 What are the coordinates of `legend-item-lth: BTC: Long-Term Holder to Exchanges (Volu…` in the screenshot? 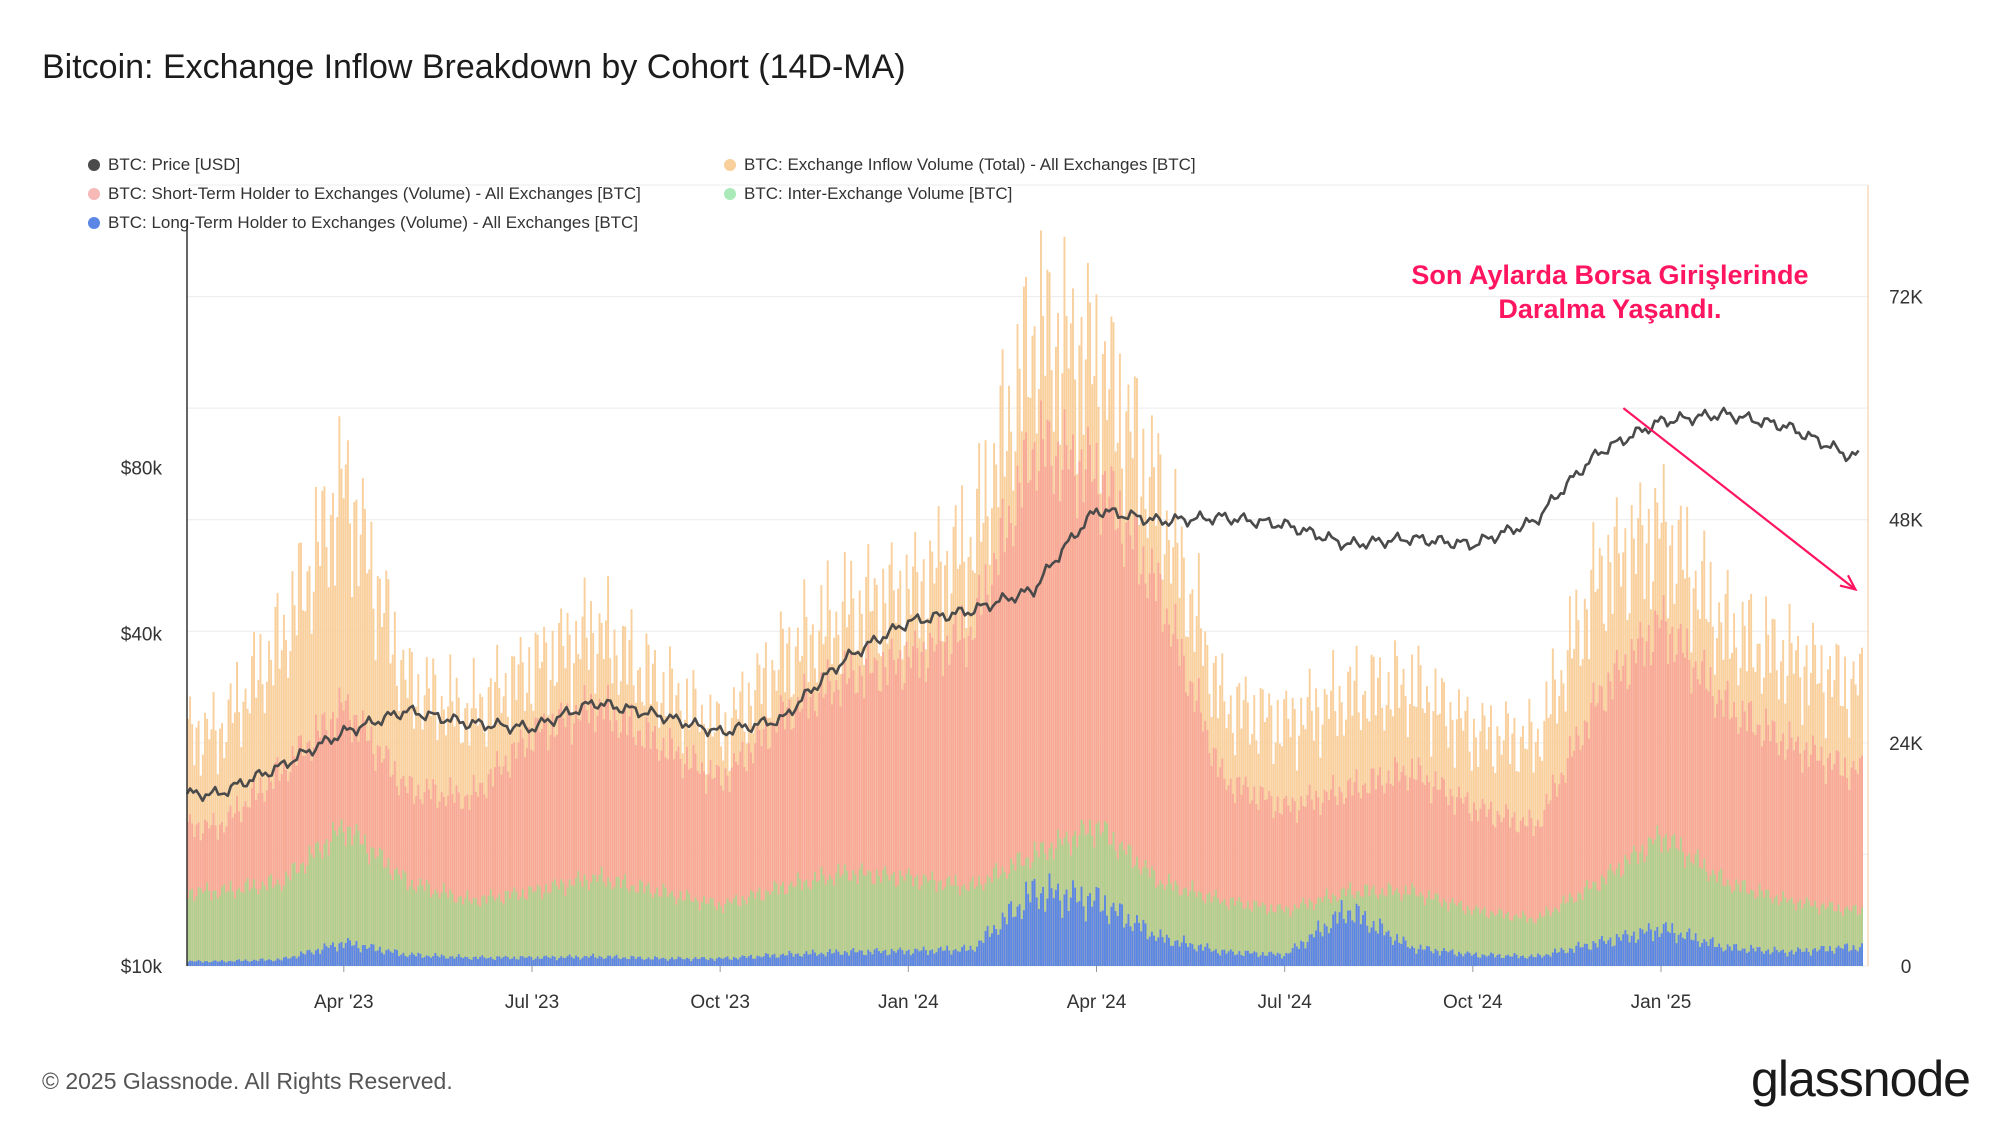 It's located at (363, 223).